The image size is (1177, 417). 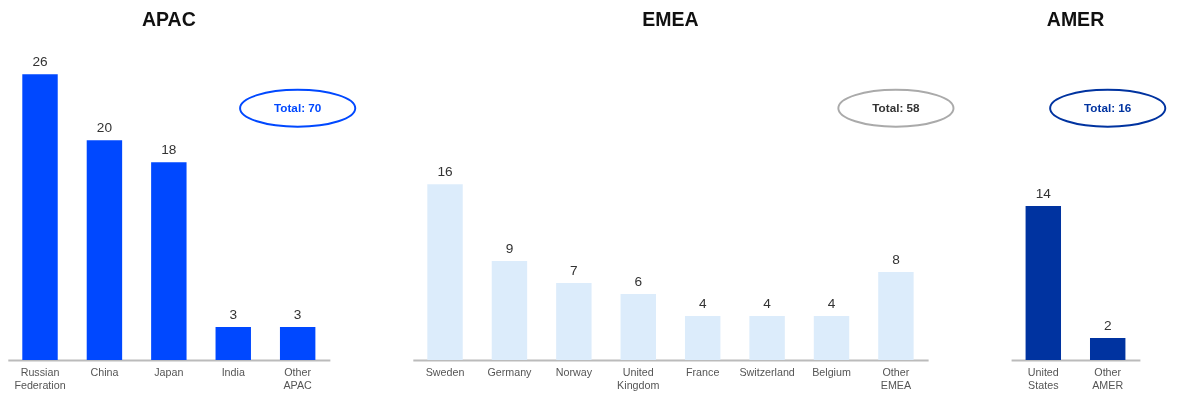 What do you see at coordinates (169, 372) in the screenshot?
I see `x-tick-label: Japan` at bounding box center [169, 372].